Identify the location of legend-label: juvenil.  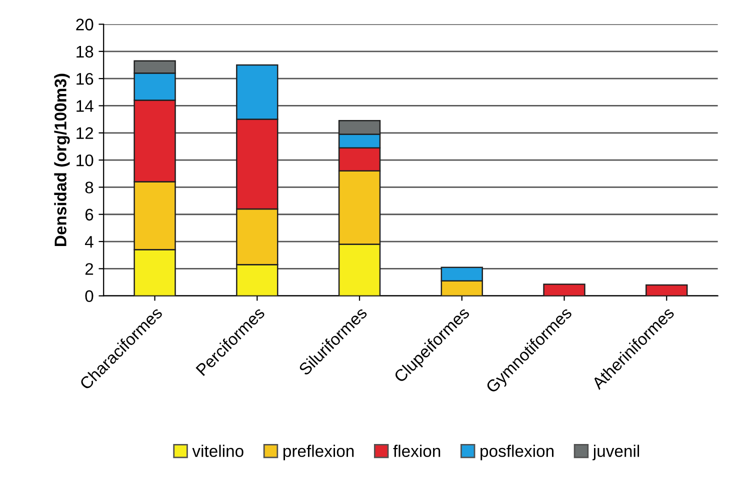
(616, 452).